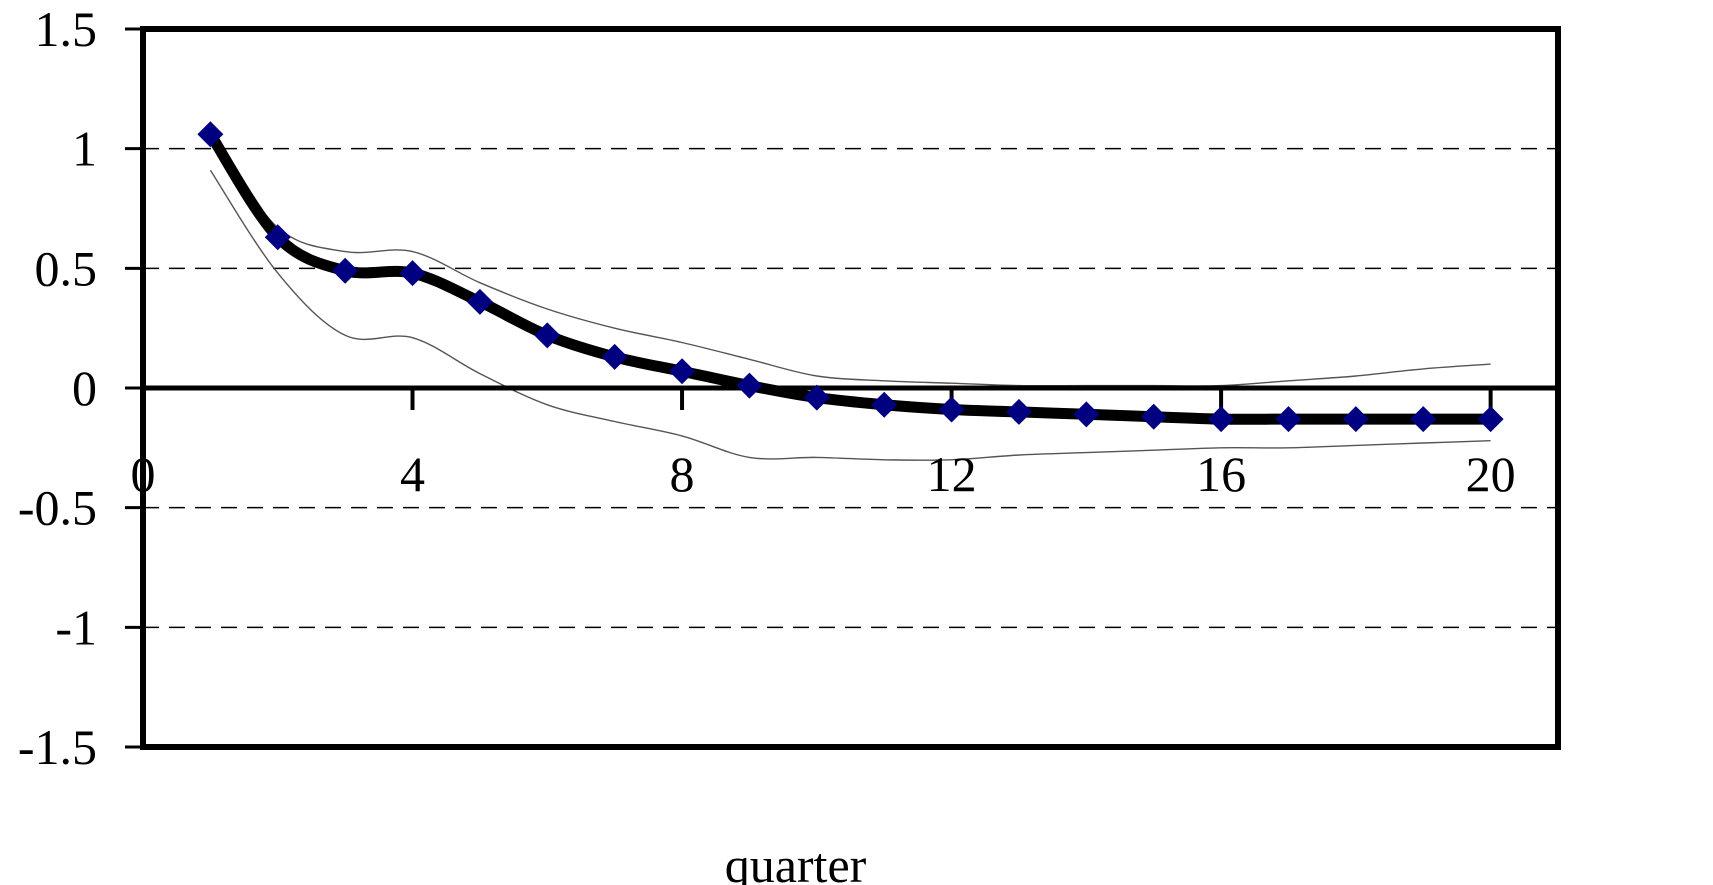 This screenshot has width=1713, height=885. Describe the element at coordinates (796, 861) in the screenshot. I see `x-axis-title: quarter` at that location.